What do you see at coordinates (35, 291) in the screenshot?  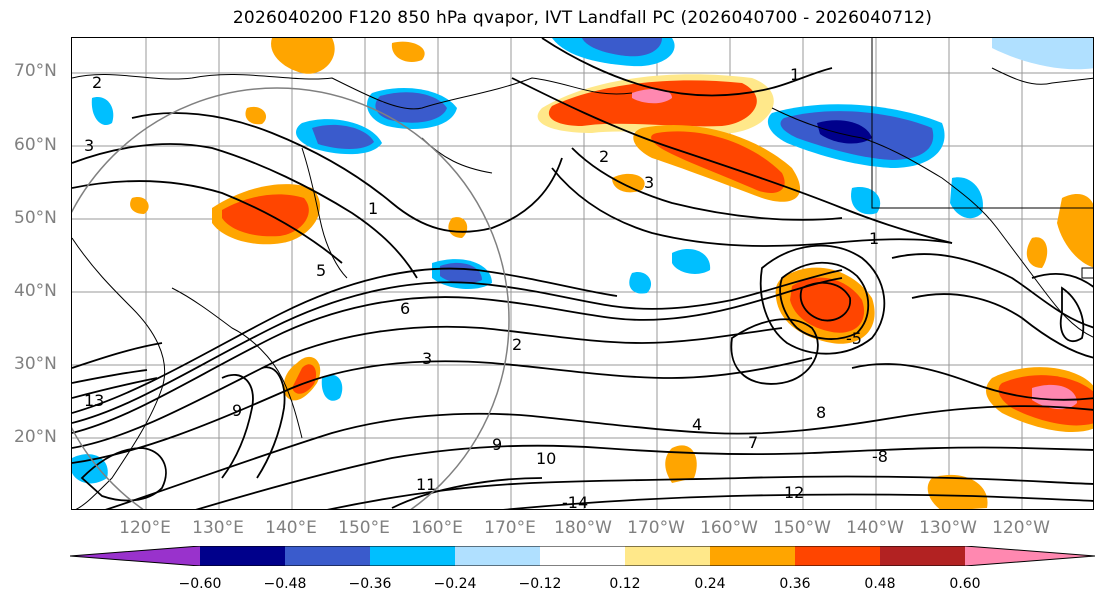 I see `lat-label-40n: 40°N` at bounding box center [35, 291].